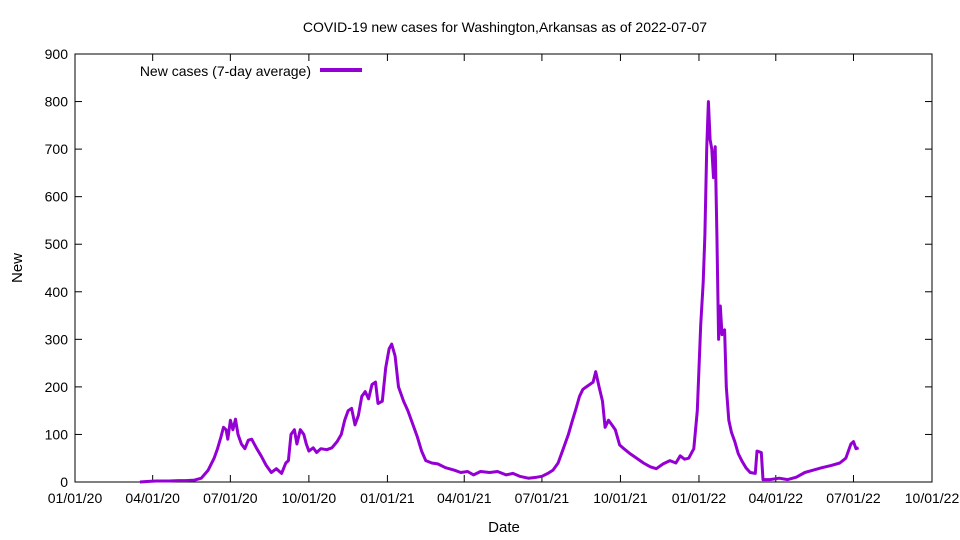 This screenshot has height=540, width=960. What do you see at coordinates (699, 498) in the screenshot?
I see `x-tick-label: 01/01/22` at bounding box center [699, 498].